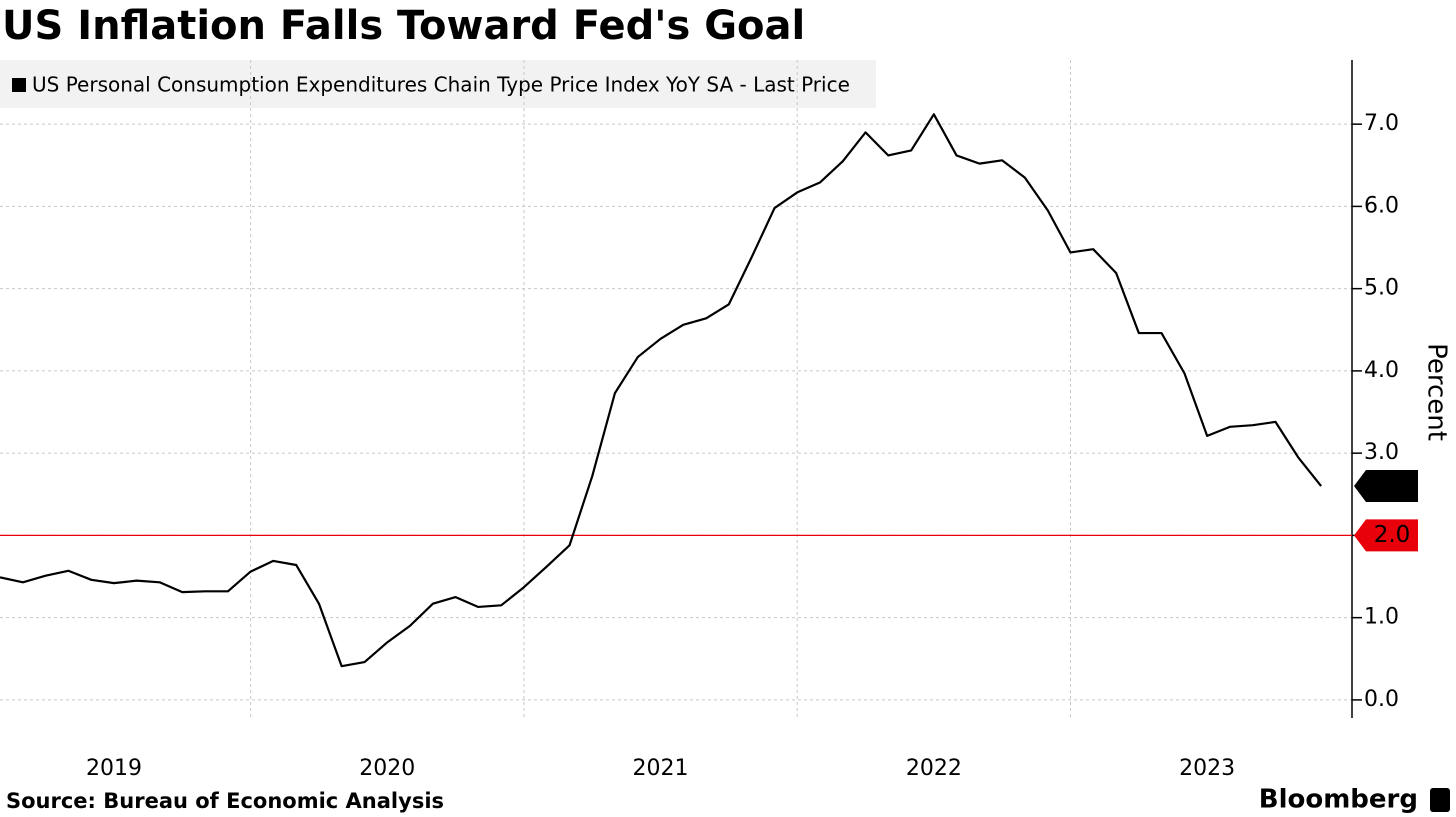 This screenshot has width=1456, height=817. I want to click on x-tick-label: 2023, so click(1207, 768).